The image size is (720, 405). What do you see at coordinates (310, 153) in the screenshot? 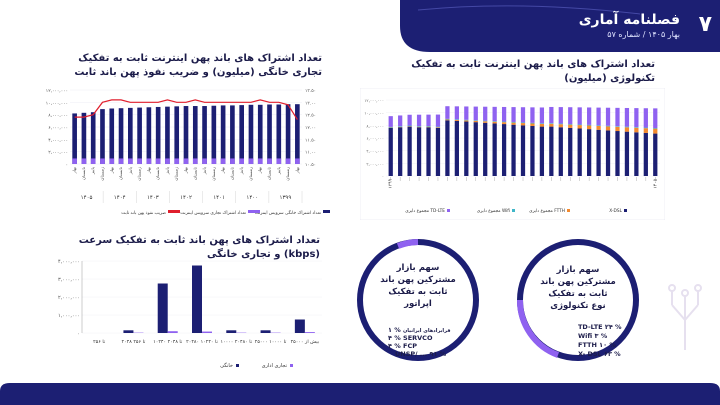
I see `y-right-tick-label: ۱۱.۰۰` at bounding box center [310, 153].